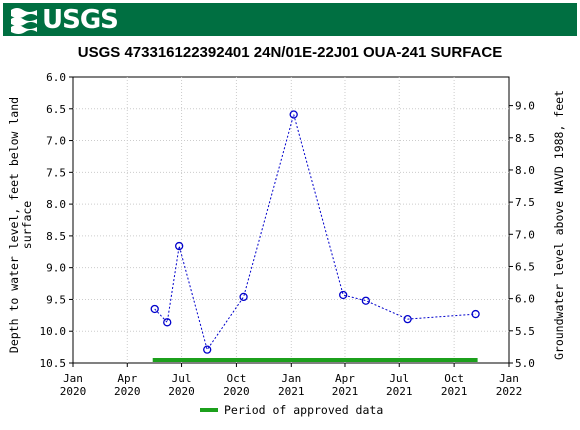 The height and width of the screenshot is (430, 580). I want to click on left-axis-label-line1: Depth to water level, feet below land, so click(14, 225).